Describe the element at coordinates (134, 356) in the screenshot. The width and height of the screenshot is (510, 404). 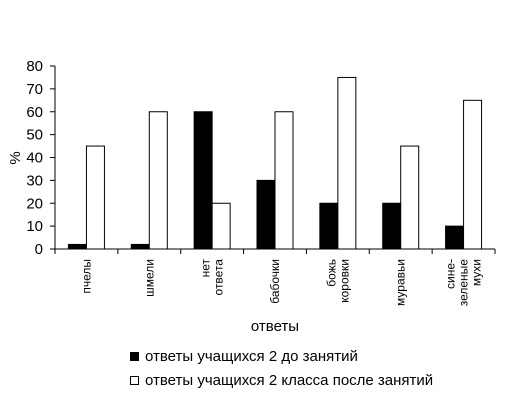
I see `legend-swatch-before` at that location.